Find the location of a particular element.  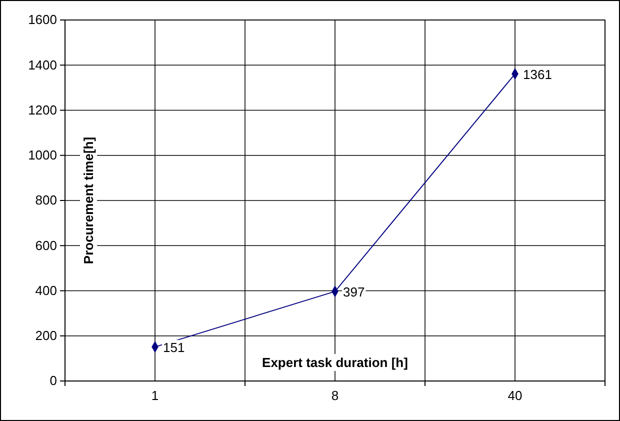

y-tick-label: 0 is located at coordinates (53, 380).